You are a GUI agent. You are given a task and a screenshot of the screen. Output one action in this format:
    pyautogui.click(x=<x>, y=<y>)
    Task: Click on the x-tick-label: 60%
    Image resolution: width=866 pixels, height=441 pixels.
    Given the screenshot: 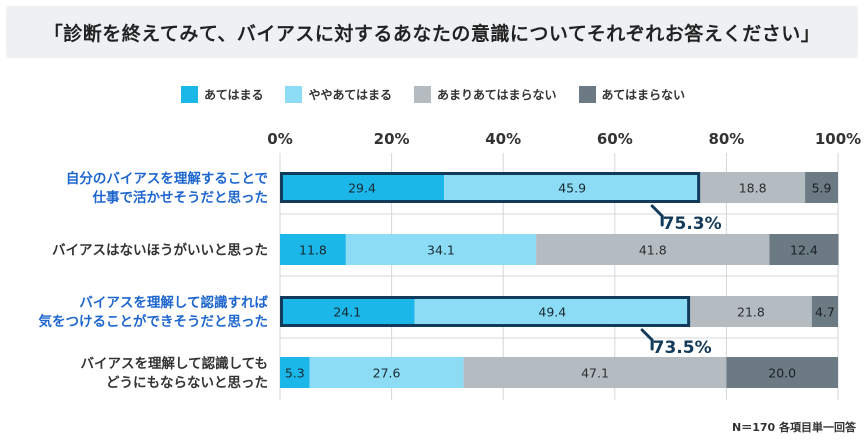 What is the action you would take?
    pyautogui.click(x=615, y=139)
    